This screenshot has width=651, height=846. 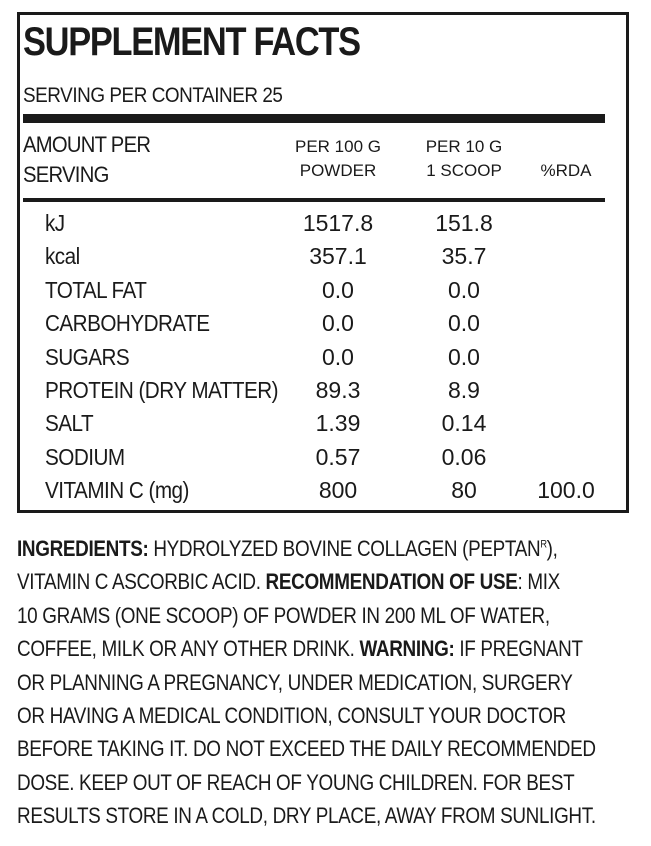 I want to click on nutrient-name: SALT, so click(x=69, y=423).